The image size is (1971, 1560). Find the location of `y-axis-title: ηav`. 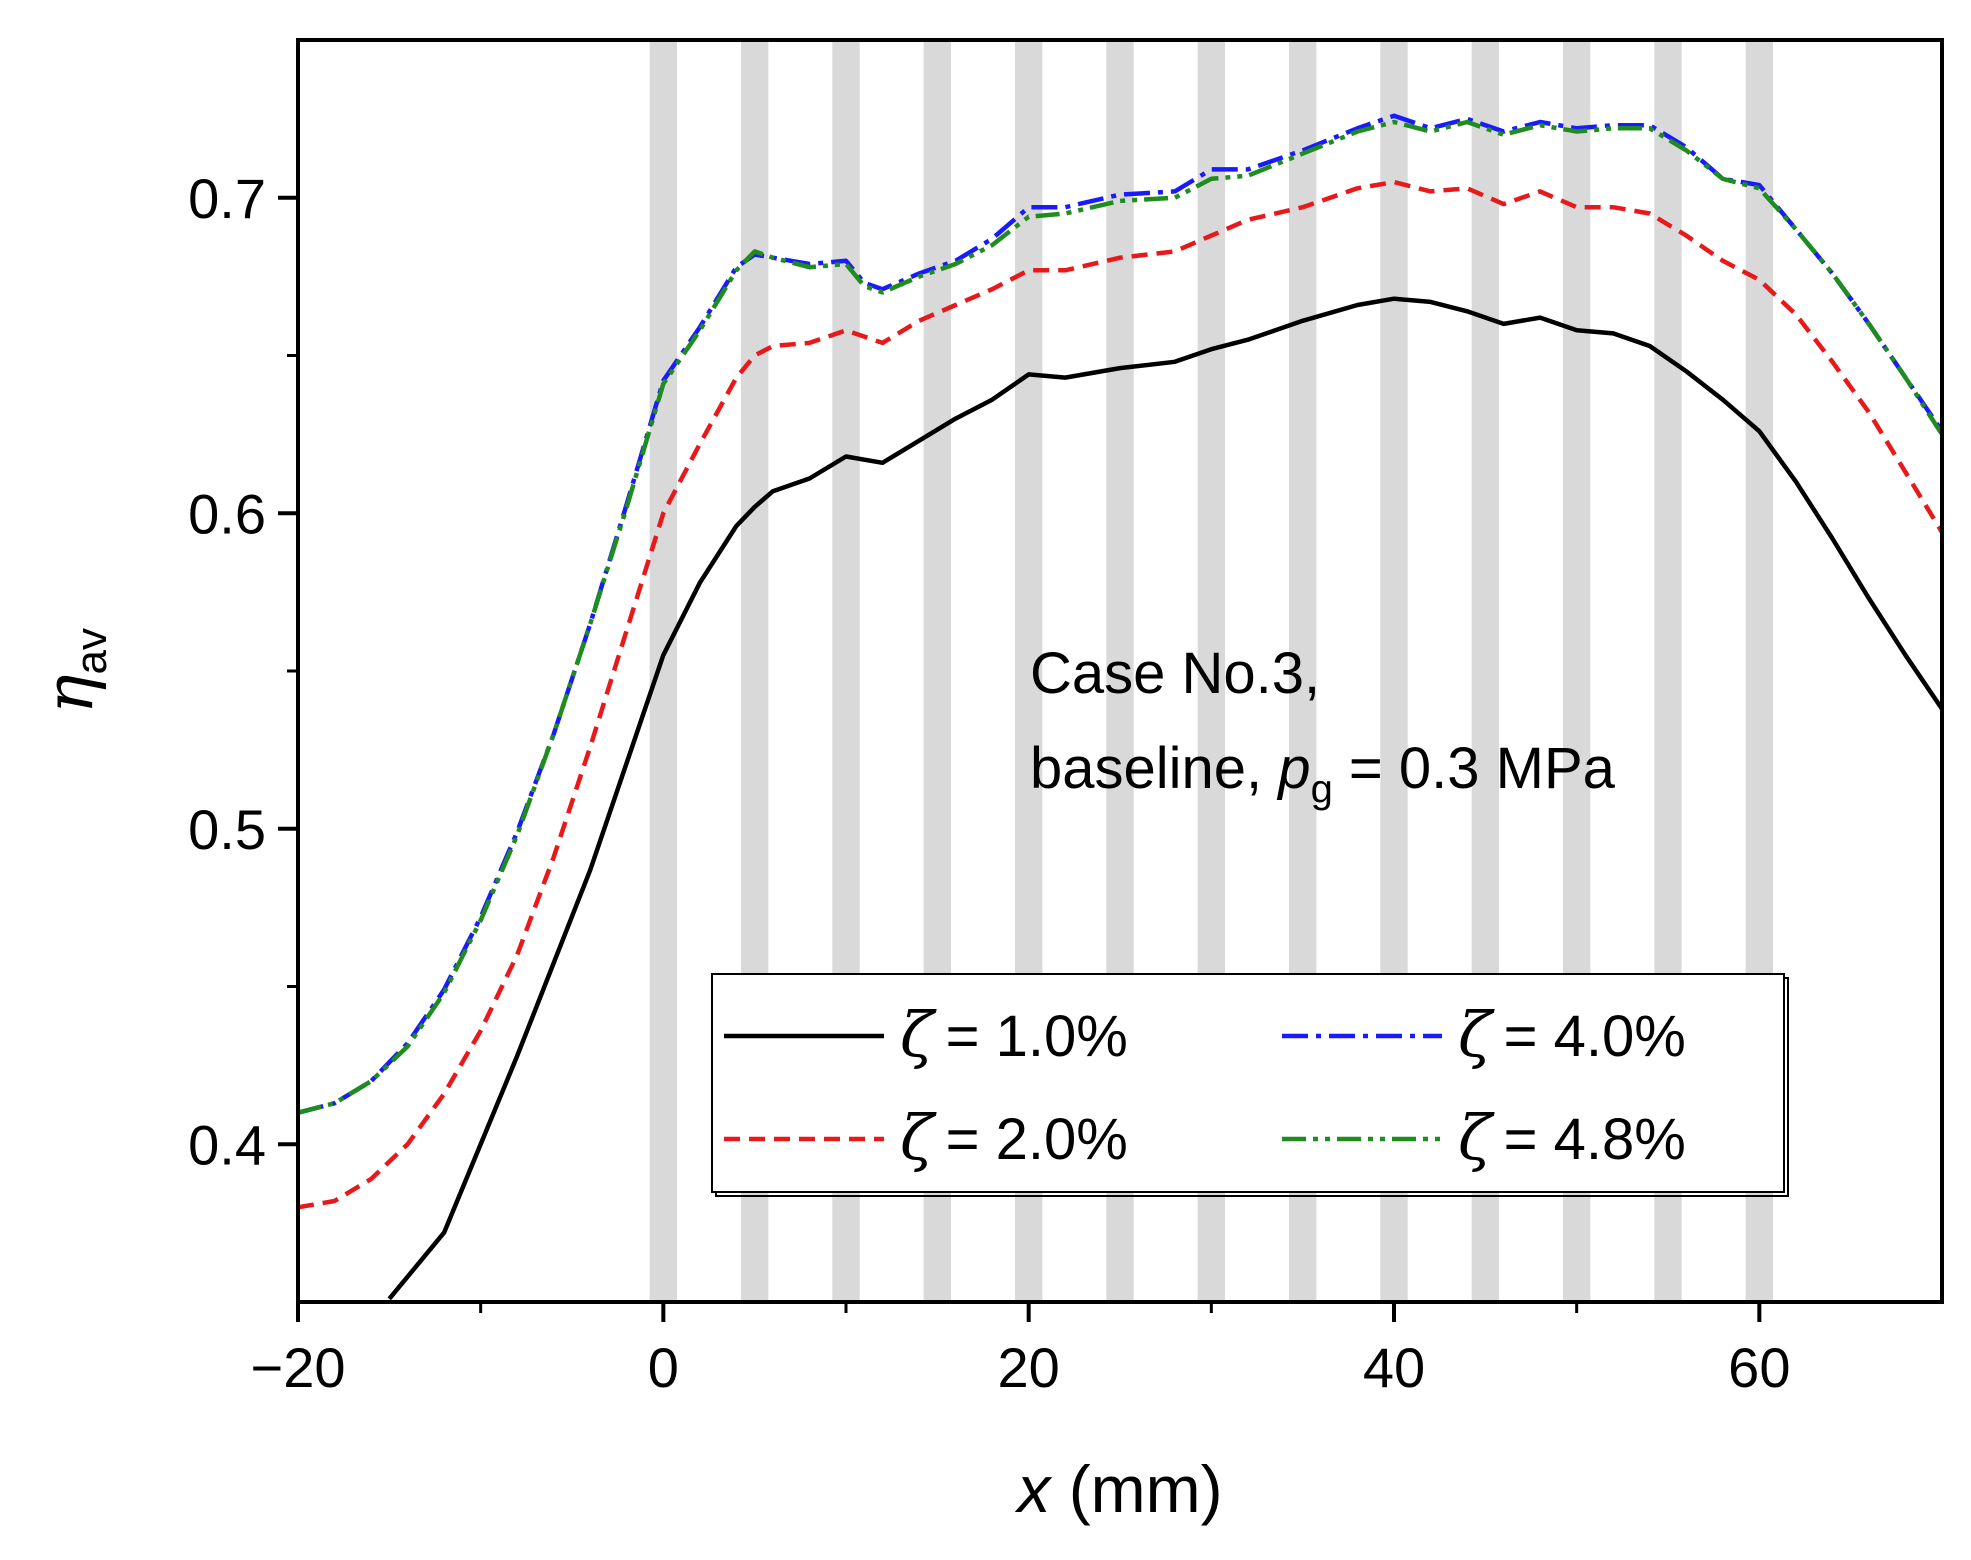

y-axis-title: ηav is located at coordinates (73, 671).